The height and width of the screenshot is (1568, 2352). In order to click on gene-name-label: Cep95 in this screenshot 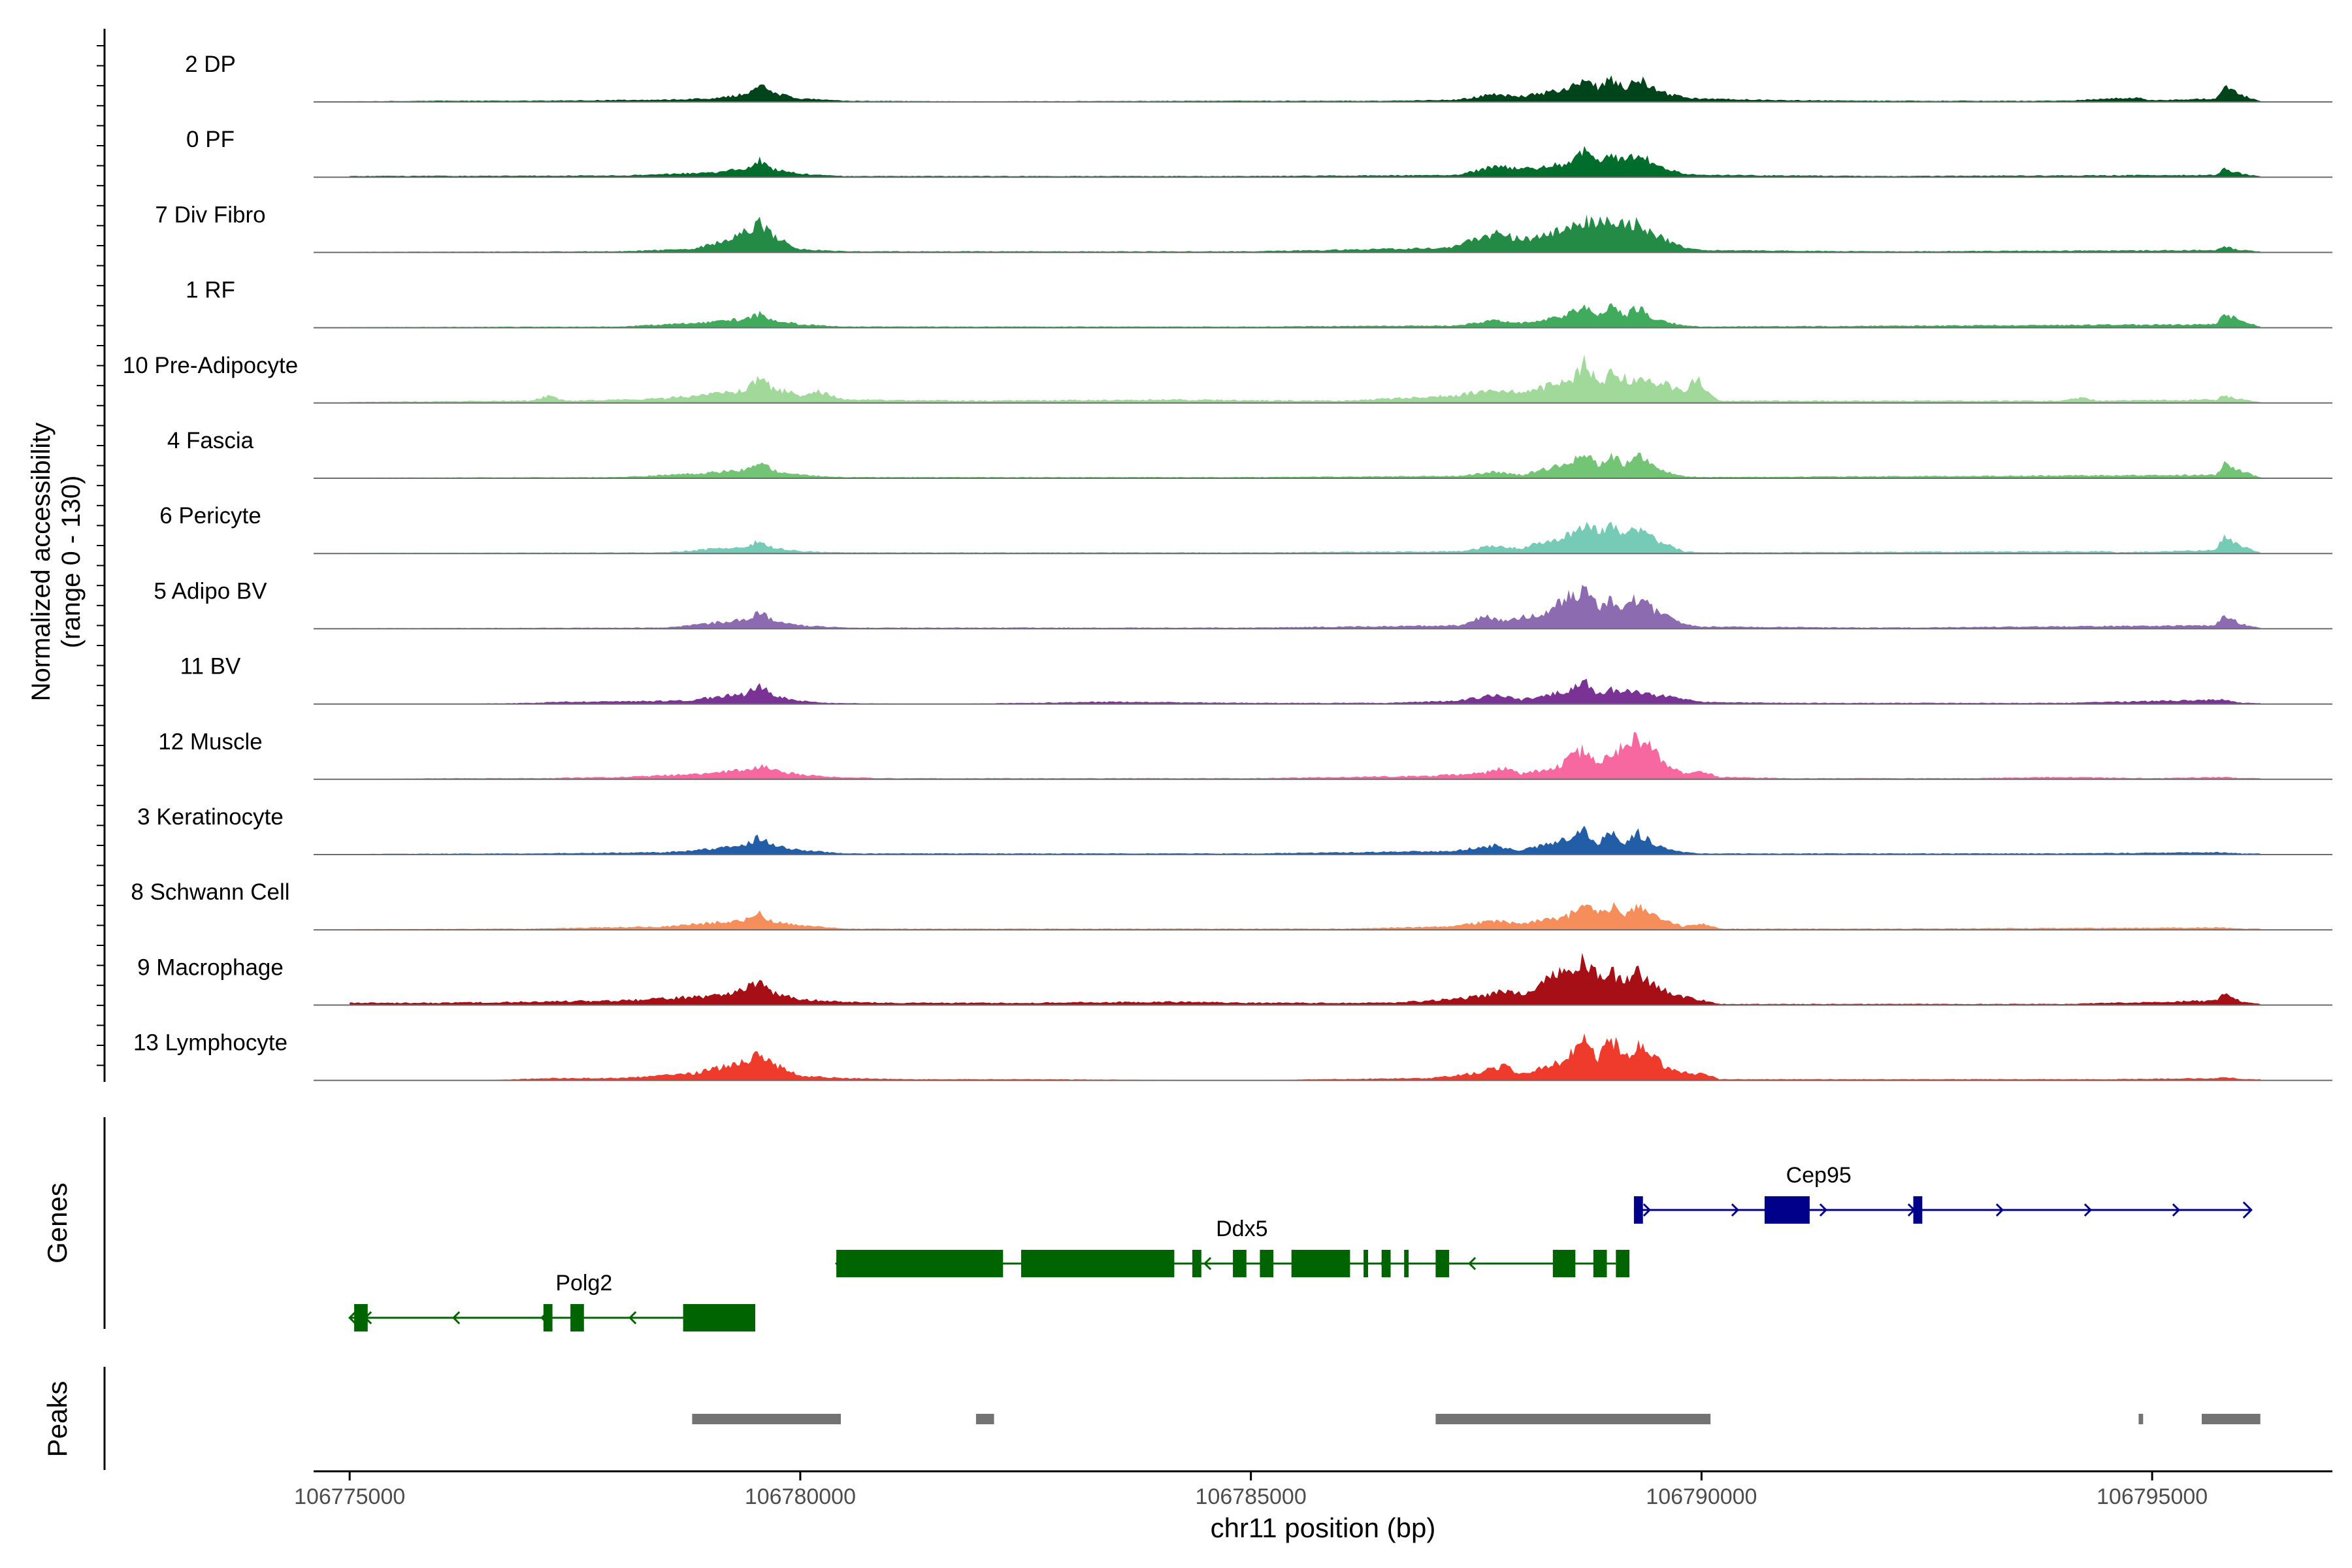, I will do `click(1819, 1175)`.